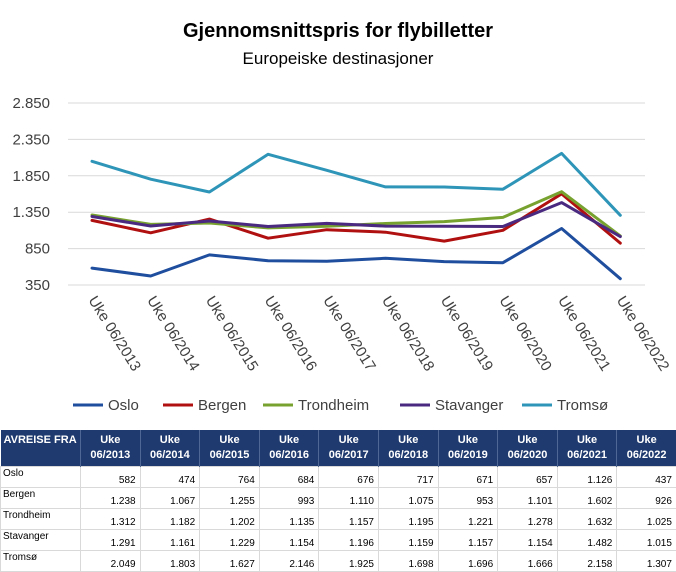 The width and height of the screenshot is (676, 572). I want to click on table-cell-oslo-4: 684, so click(289, 477).